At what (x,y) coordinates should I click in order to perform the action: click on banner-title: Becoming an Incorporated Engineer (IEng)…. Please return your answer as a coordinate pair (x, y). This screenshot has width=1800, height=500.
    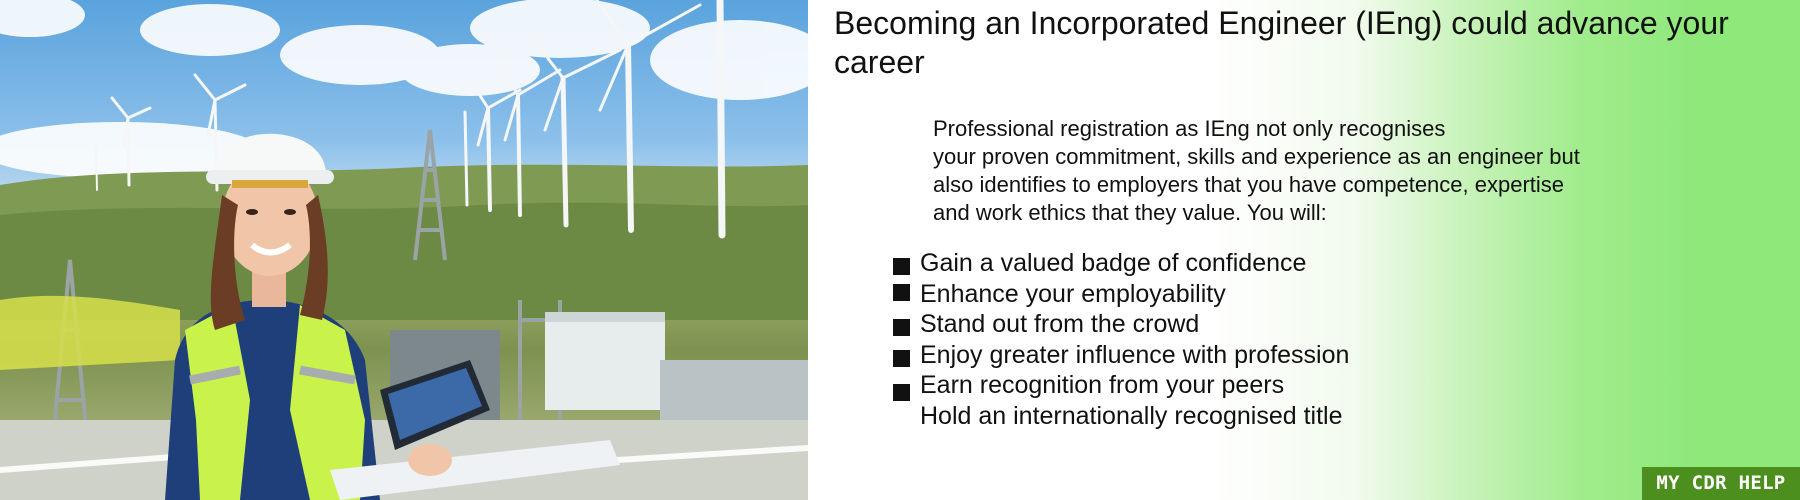
    Looking at the image, I should click on (1281, 42).